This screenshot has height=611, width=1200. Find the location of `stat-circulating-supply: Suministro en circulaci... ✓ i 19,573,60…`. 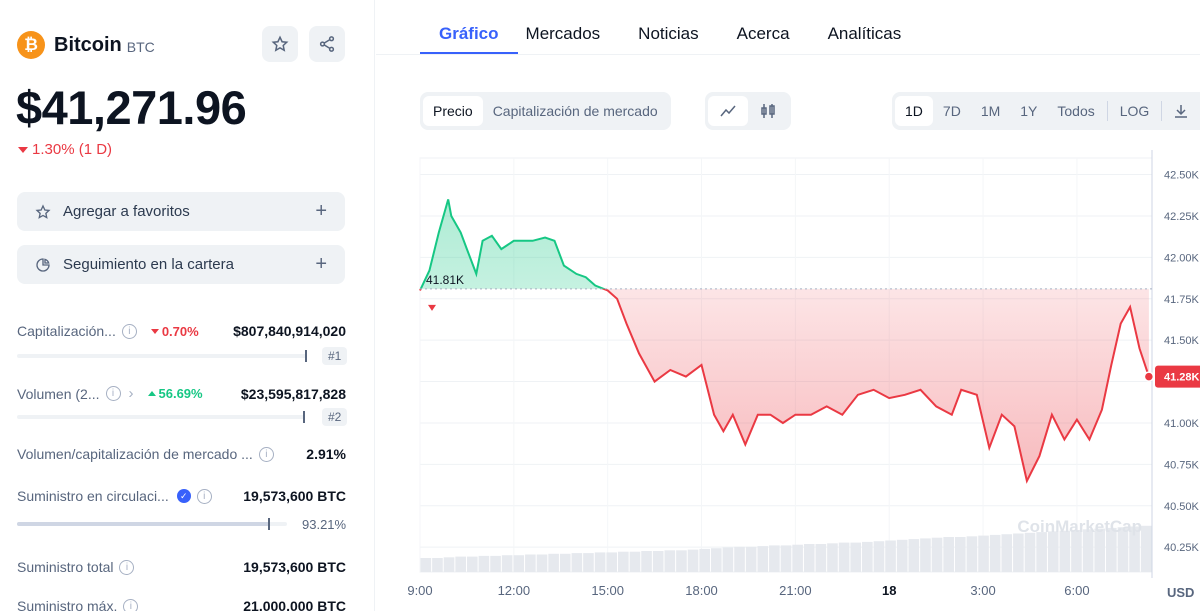

stat-circulating-supply: Suministro en circulaci... ✓ i 19,573,60… is located at coordinates (181, 496).